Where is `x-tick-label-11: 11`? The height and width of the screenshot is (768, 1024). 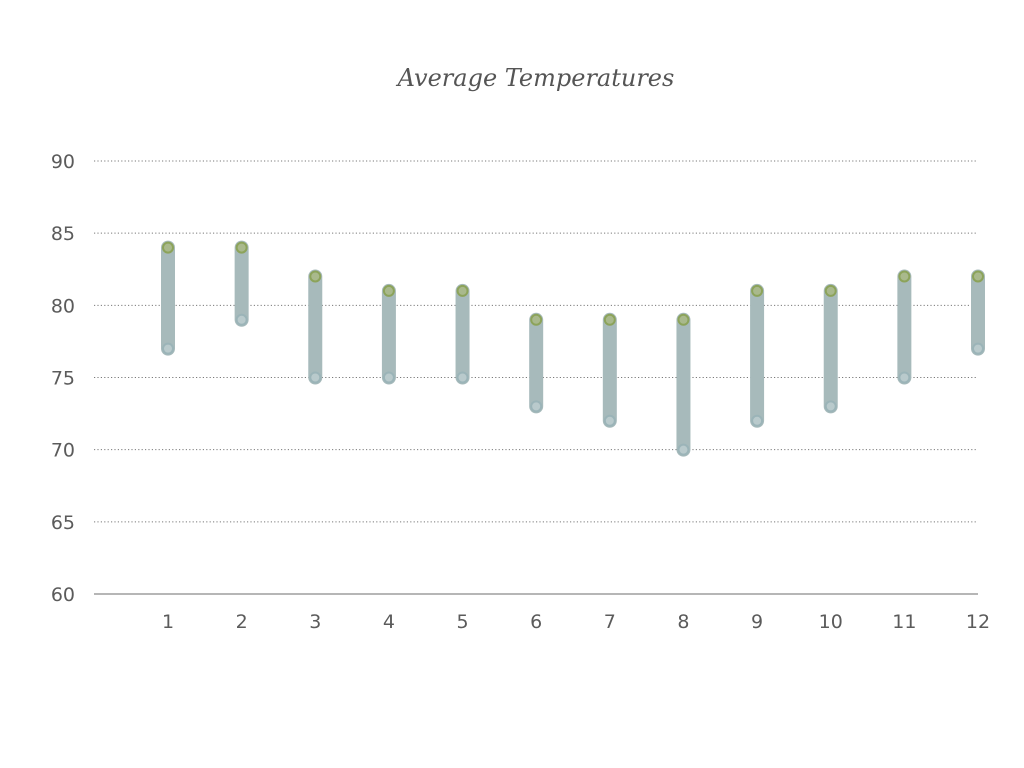 x-tick-label-11: 11 is located at coordinates (904, 622).